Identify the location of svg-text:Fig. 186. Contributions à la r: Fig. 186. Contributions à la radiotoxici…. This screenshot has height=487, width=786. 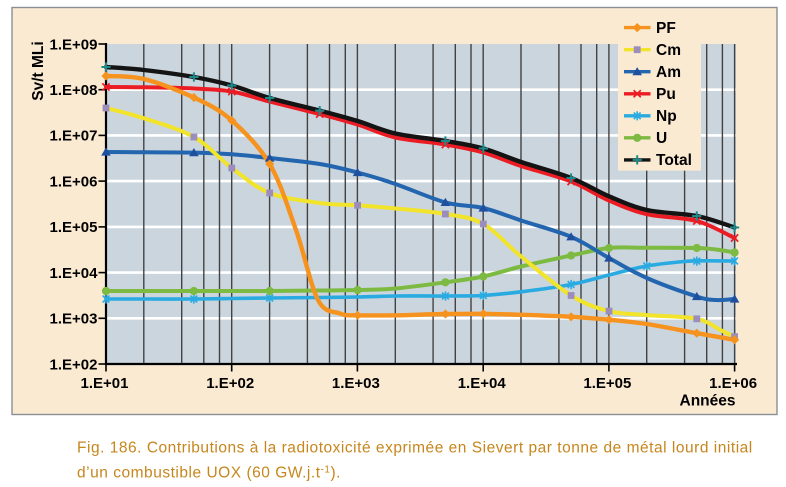
(415, 448).